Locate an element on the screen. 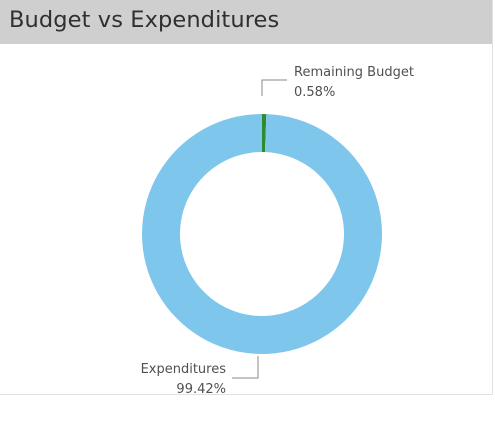 This screenshot has width=495, height=423. donut-slice-remaining-budget is located at coordinates (264, 133).